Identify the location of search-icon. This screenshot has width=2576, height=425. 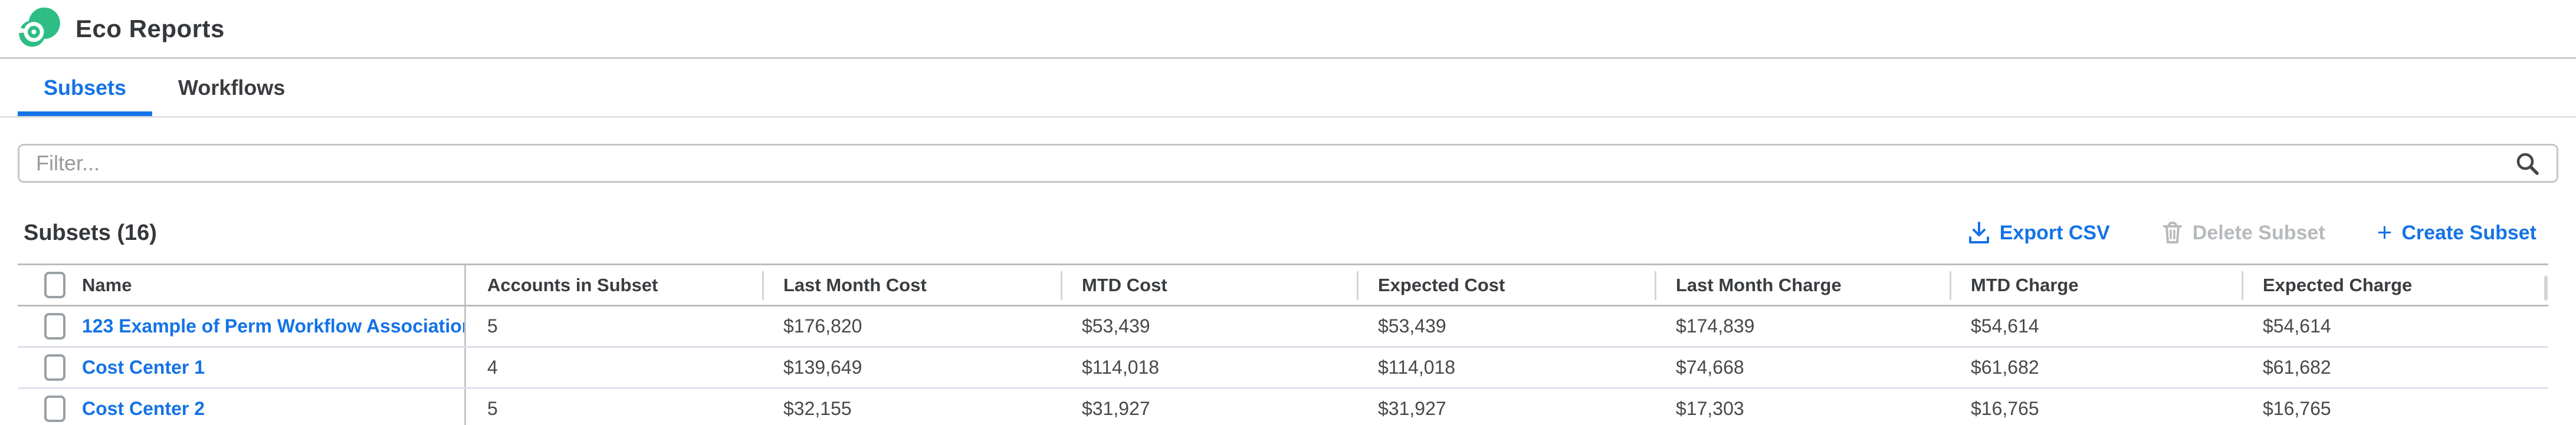
(2527, 164).